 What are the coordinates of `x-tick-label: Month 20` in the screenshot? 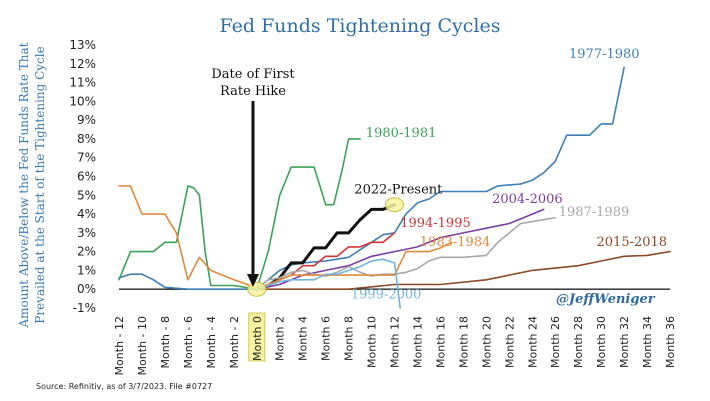 It's located at (486, 342).